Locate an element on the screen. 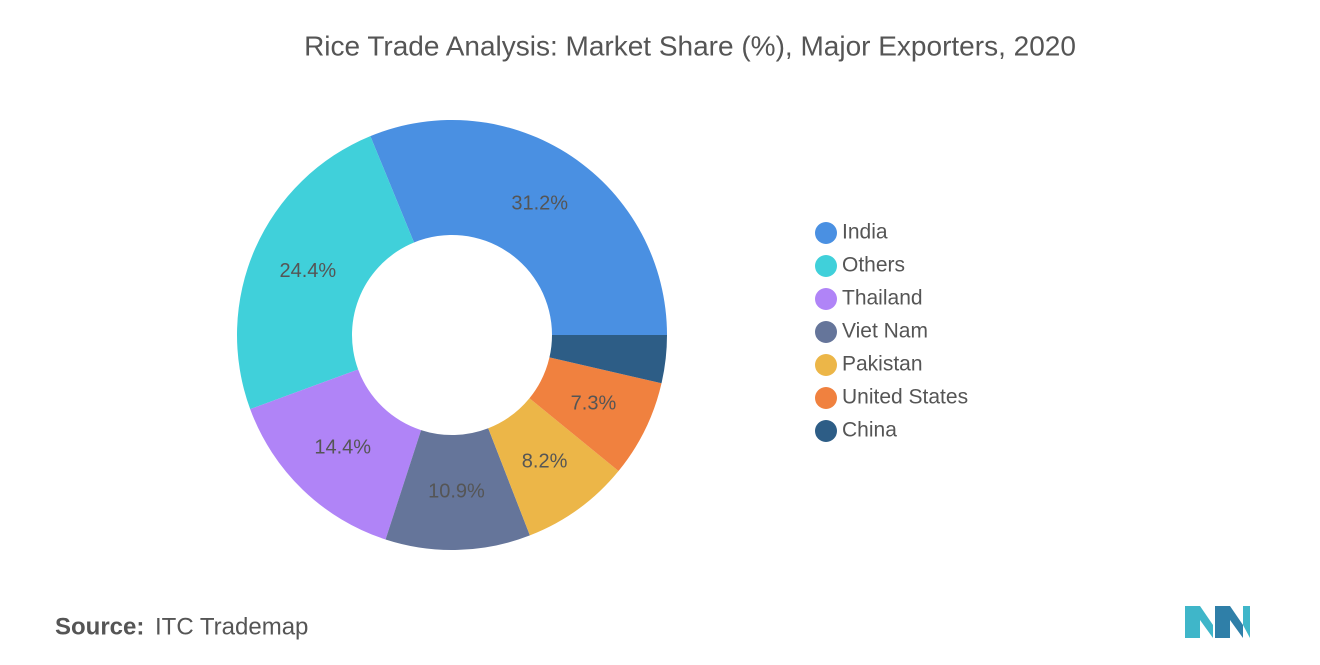  data-label: 31.2% is located at coordinates (539, 203).